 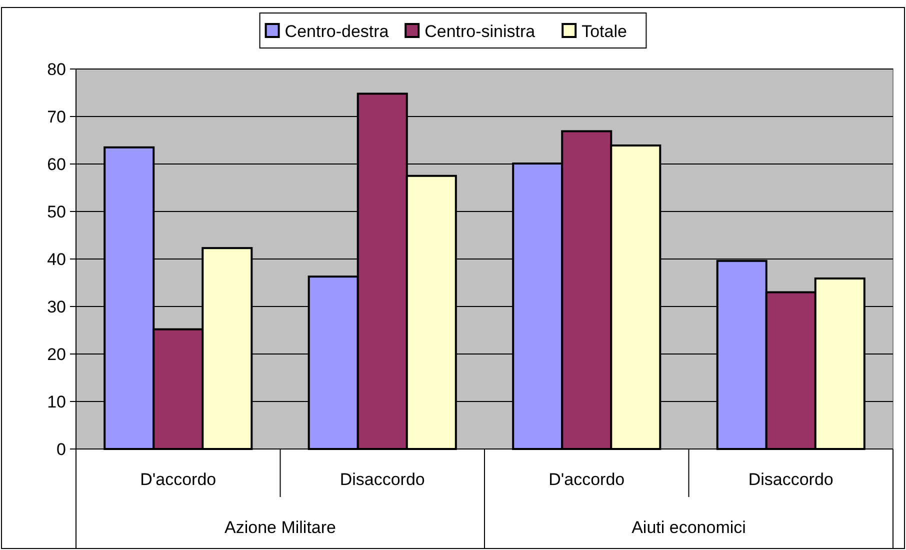 What do you see at coordinates (56, 69) in the screenshot?
I see `y-tick-label: 80` at bounding box center [56, 69].